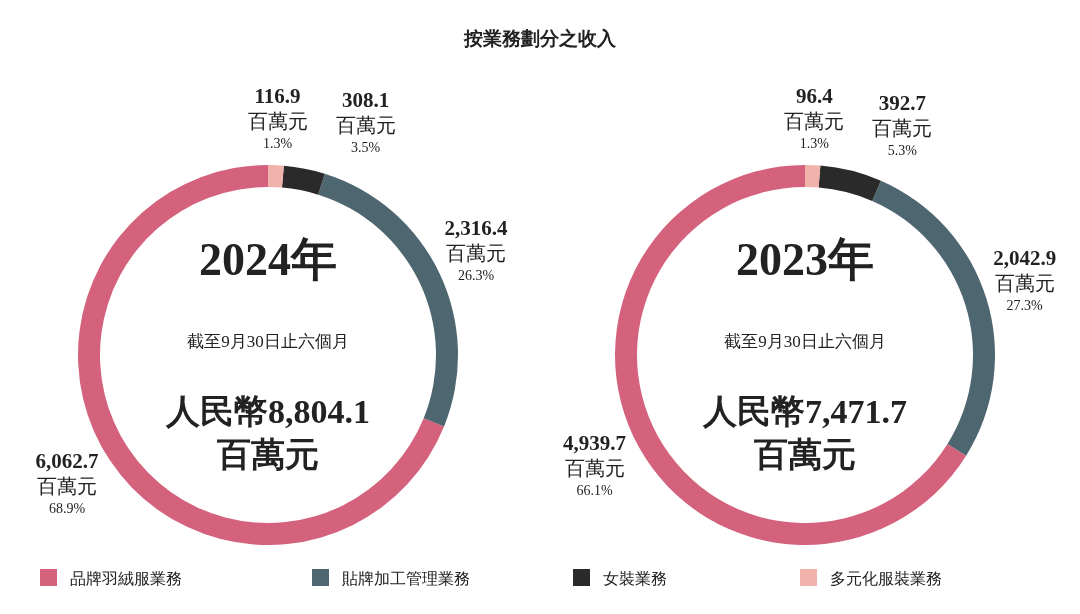 Image resolution: width=1080 pixels, height=614 pixels. Describe the element at coordinates (67, 483) in the screenshot. I see `data-label: 6,062.7 百萬元 68.9%` at that location.